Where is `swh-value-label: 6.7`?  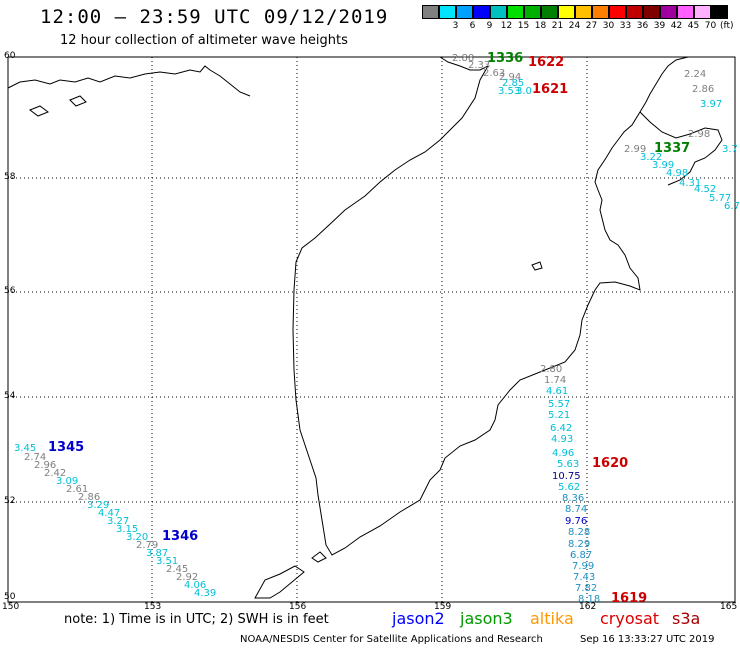 swh-value-label: 6.7 is located at coordinates (732, 206).